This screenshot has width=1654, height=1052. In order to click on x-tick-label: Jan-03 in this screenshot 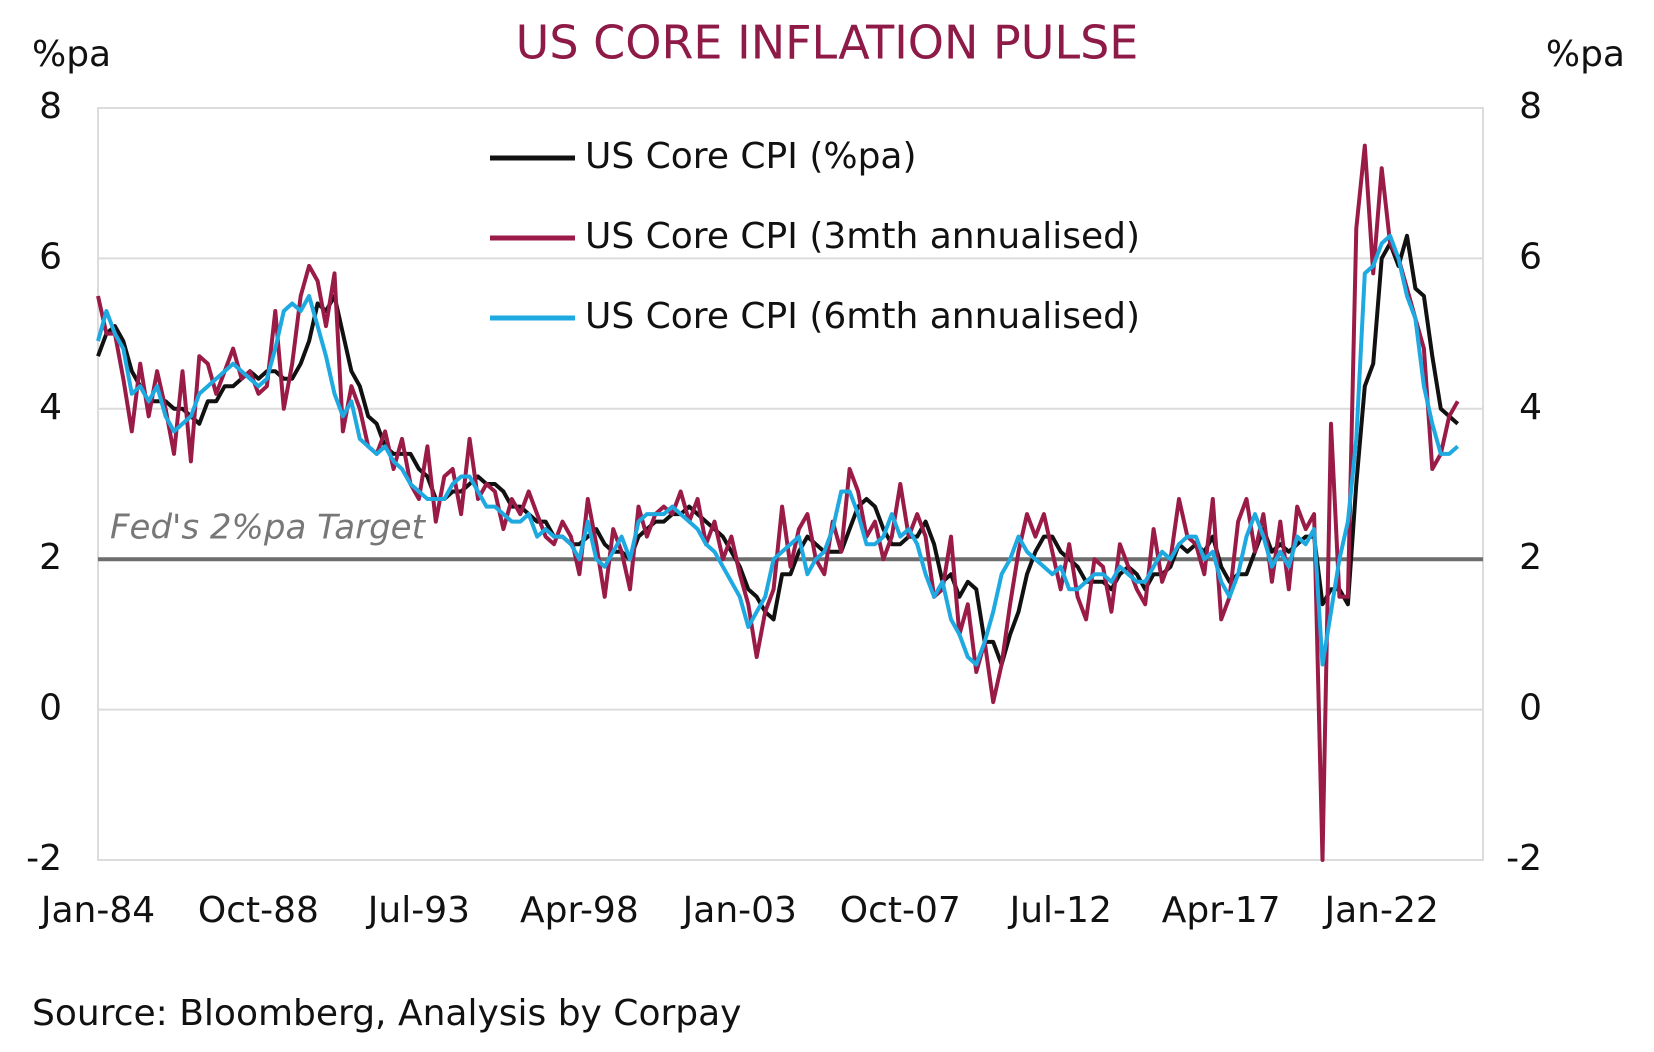, I will do `click(739, 910)`.